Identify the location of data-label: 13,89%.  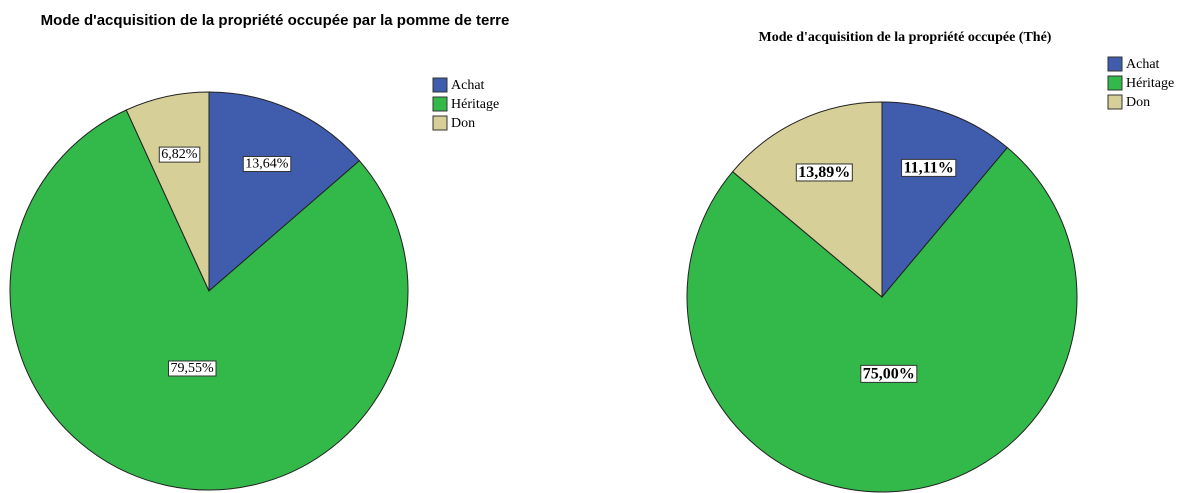
(824, 172).